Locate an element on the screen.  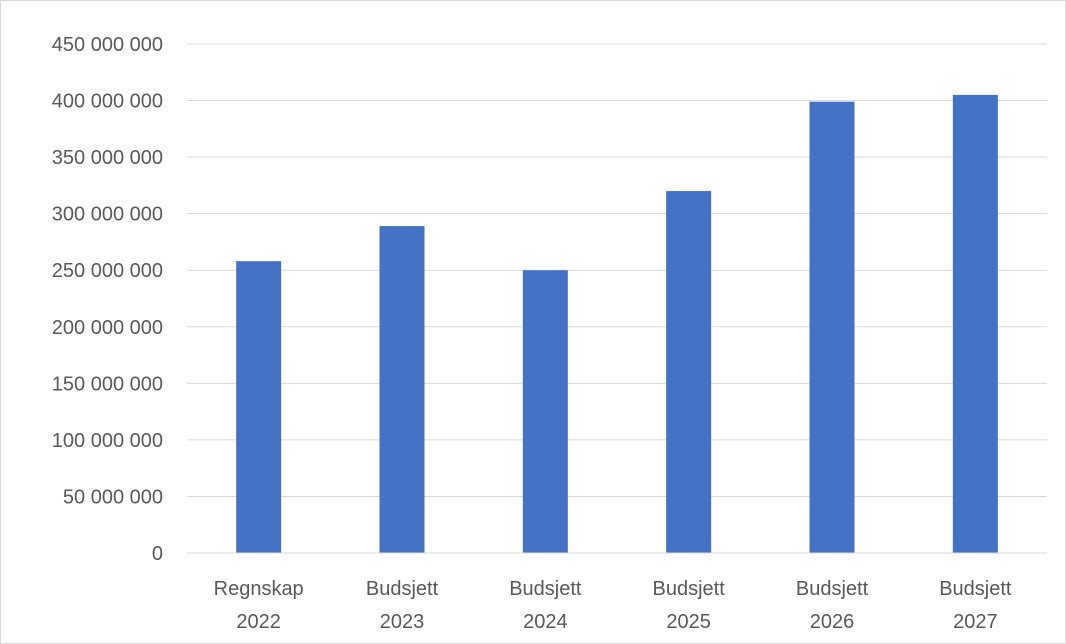
y-tick-label: 250 000 000 is located at coordinates (107, 271).